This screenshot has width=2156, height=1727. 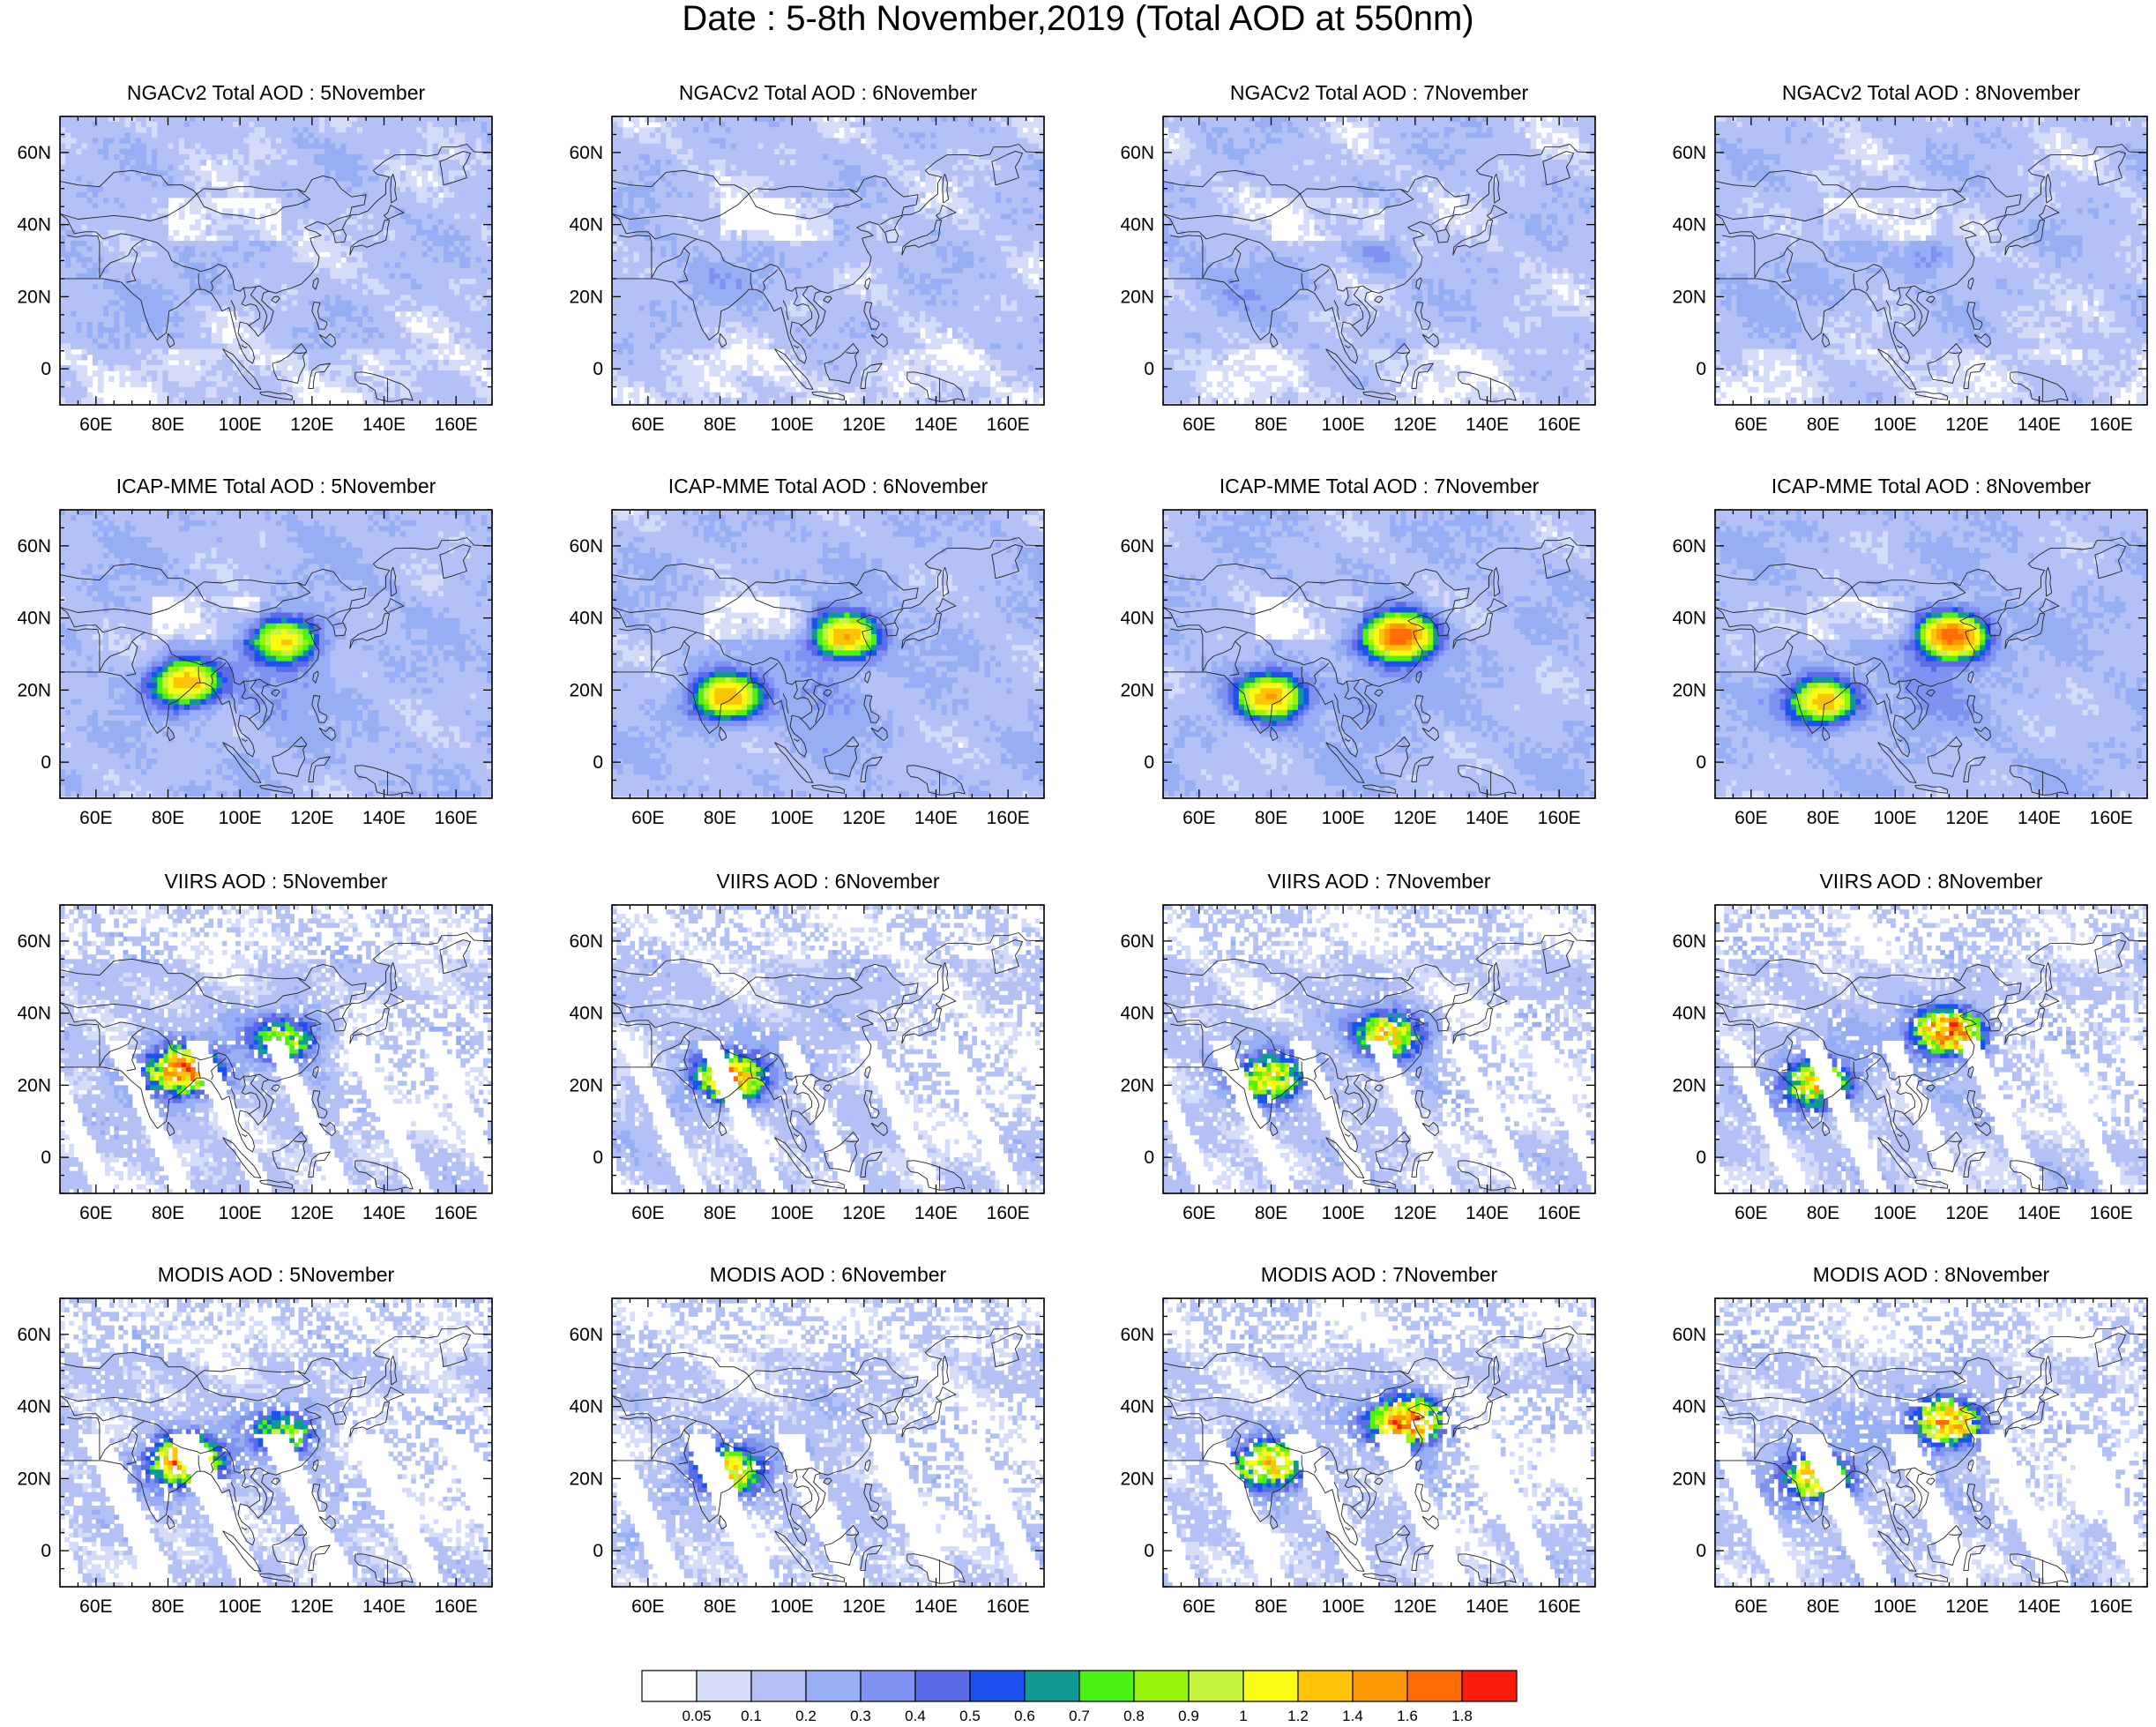 I want to click on colorbar-label: 1.6, so click(x=1407, y=1716).